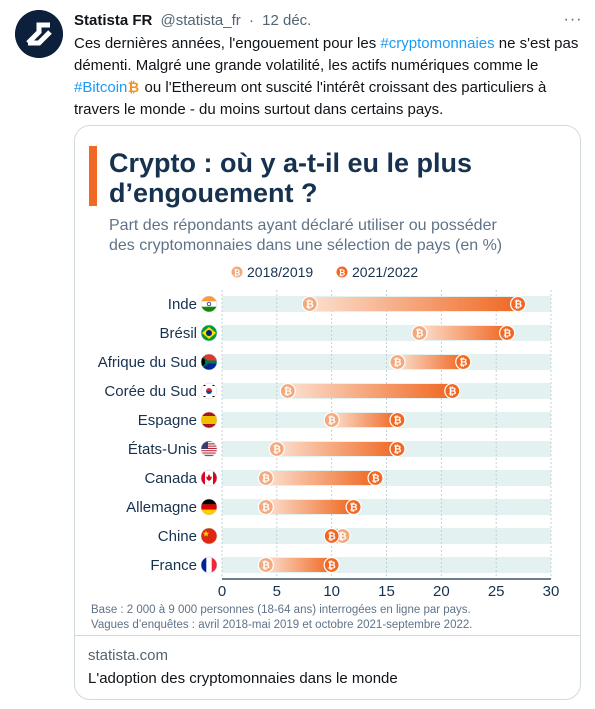 This screenshot has height=709, width=595. Describe the element at coordinates (128, 655) in the screenshot. I see `link-domain: statista.com` at that location.